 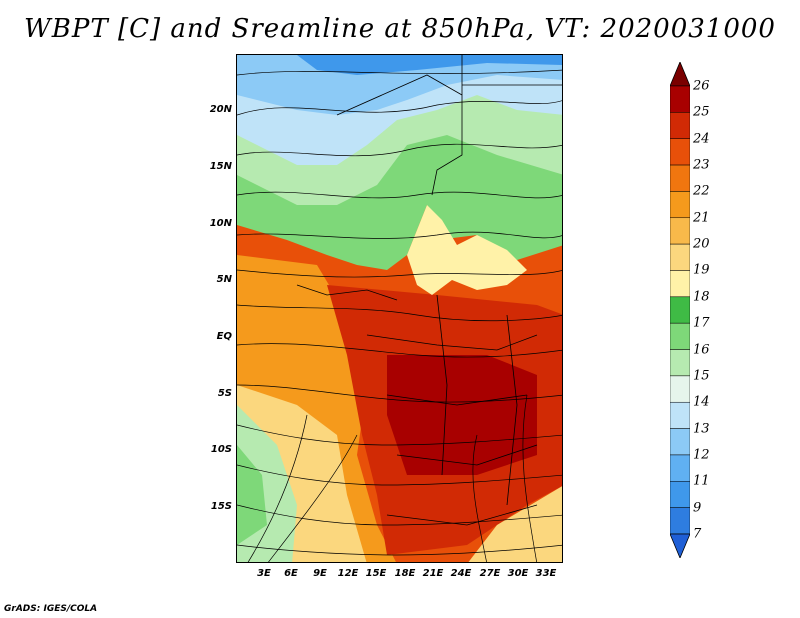 What do you see at coordinates (224, 279) in the screenshot?
I see `lat-label-5n: 5N` at bounding box center [224, 279].